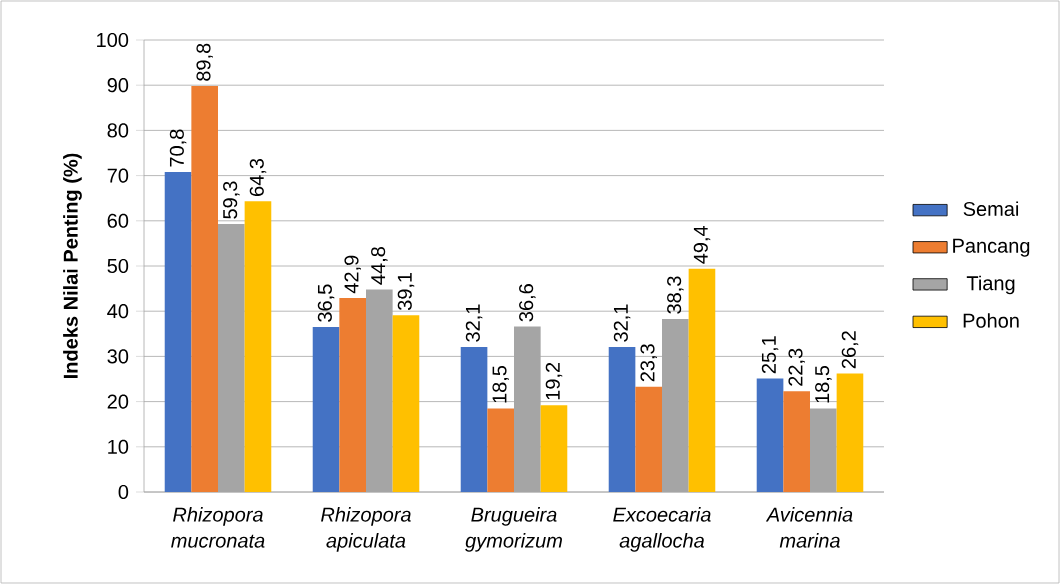  What do you see at coordinates (513, 529) in the screenshot?
I see `x-tick-label: Brugueira gymorizum` at bounding box center [513, 529].